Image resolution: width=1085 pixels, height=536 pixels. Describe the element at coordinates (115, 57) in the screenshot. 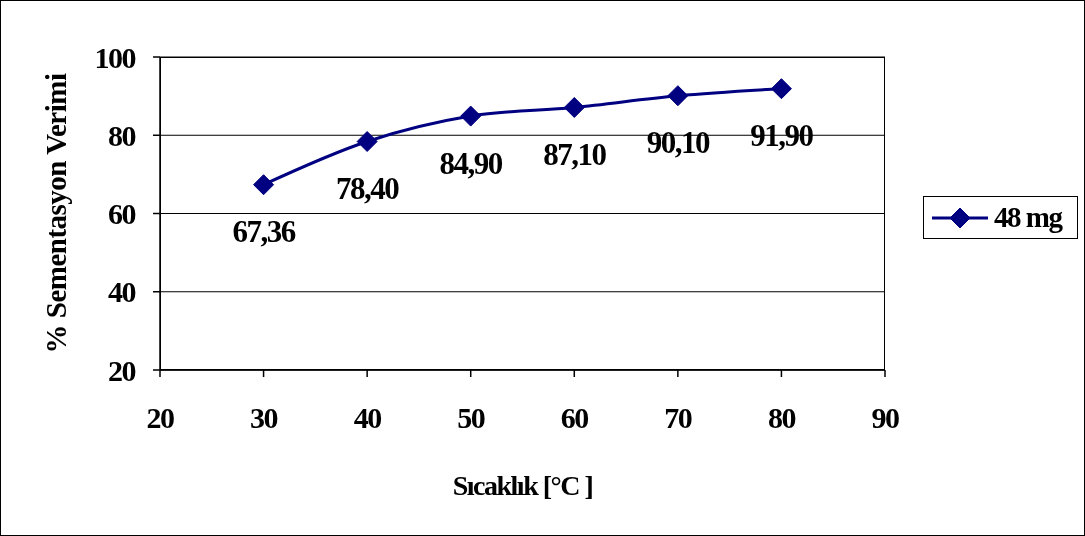

I see `y-tick-label: 100` at that location.